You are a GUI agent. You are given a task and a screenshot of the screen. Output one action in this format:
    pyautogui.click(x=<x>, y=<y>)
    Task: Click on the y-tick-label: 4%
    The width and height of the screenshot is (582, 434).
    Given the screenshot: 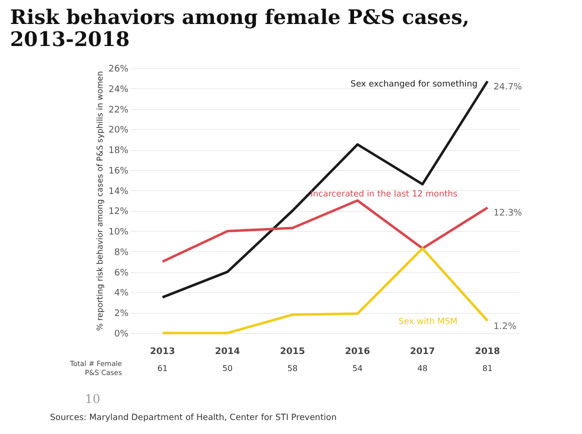 What is the action you would take?
    pyautogui.click(x=121, y=293)
    